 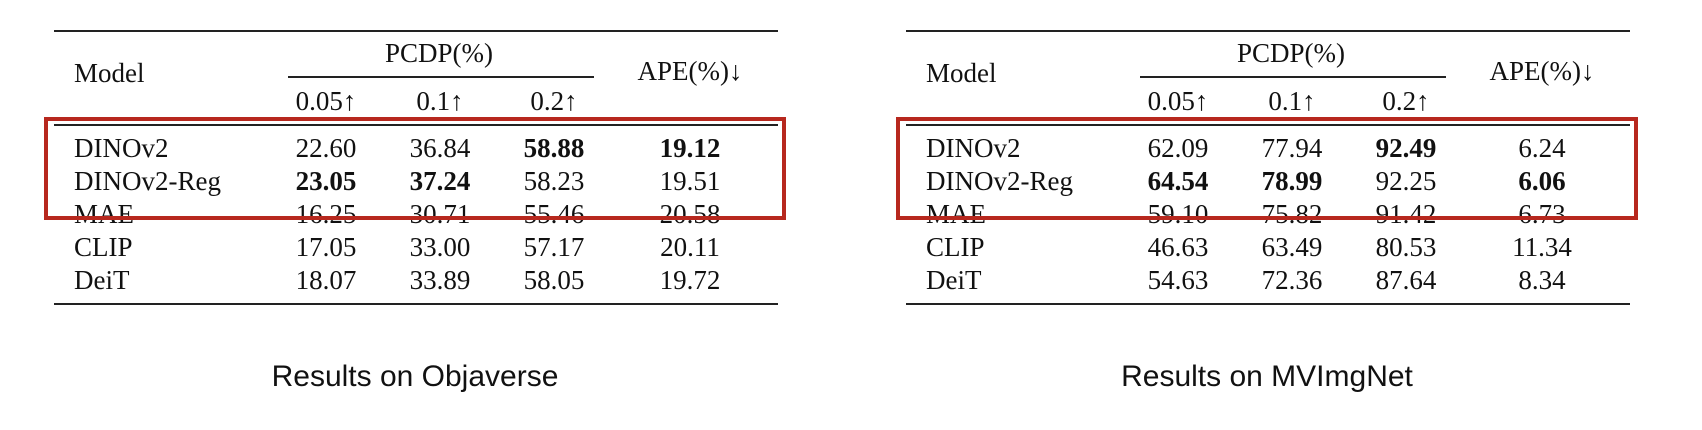 What do you see at coordinates (690, 148) in the screenshot?
I see `cell-value-best: 19.12` at bounding box center [690, 148].